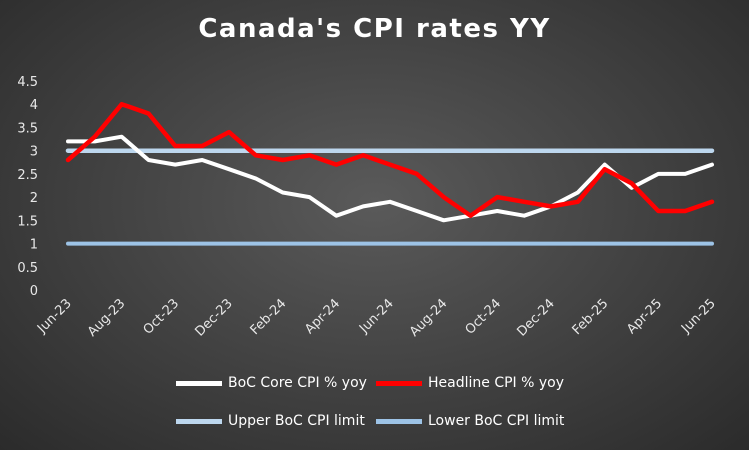  I want to click on legend-item-upper: Upper BoC CPI limit, so click(270, 421).